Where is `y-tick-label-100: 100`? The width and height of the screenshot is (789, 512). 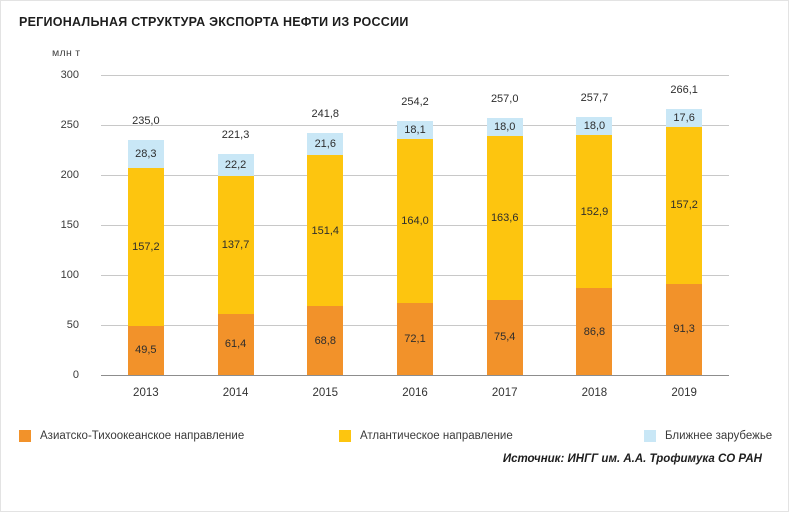
y-tick-label-100: 100 is located at coordinates (69, 275).